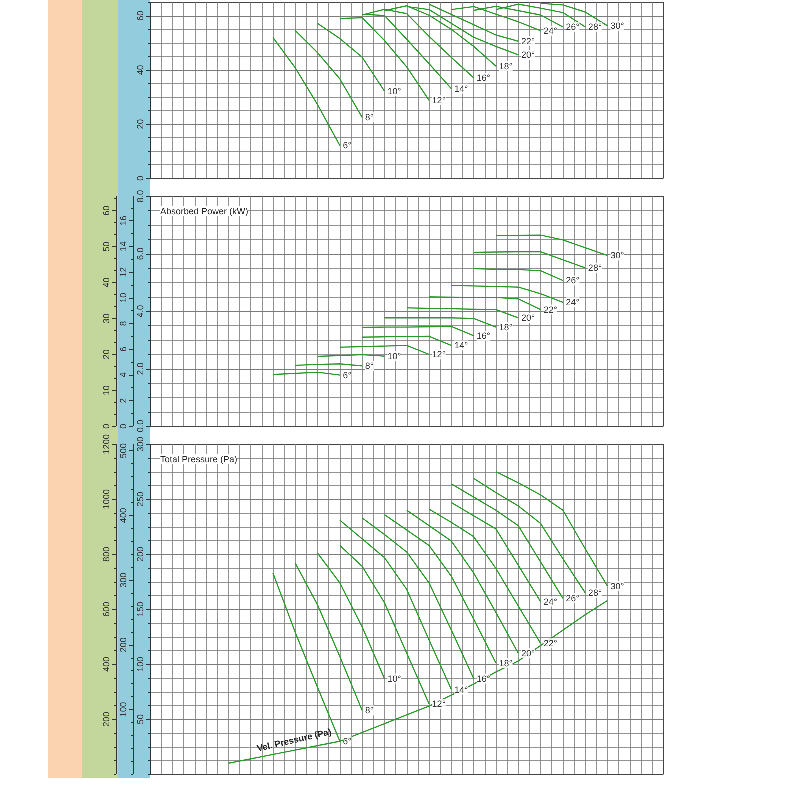 This screenshot has height=800, width=800. I want to click on y3-tick-label: 200, so click(107, 720).